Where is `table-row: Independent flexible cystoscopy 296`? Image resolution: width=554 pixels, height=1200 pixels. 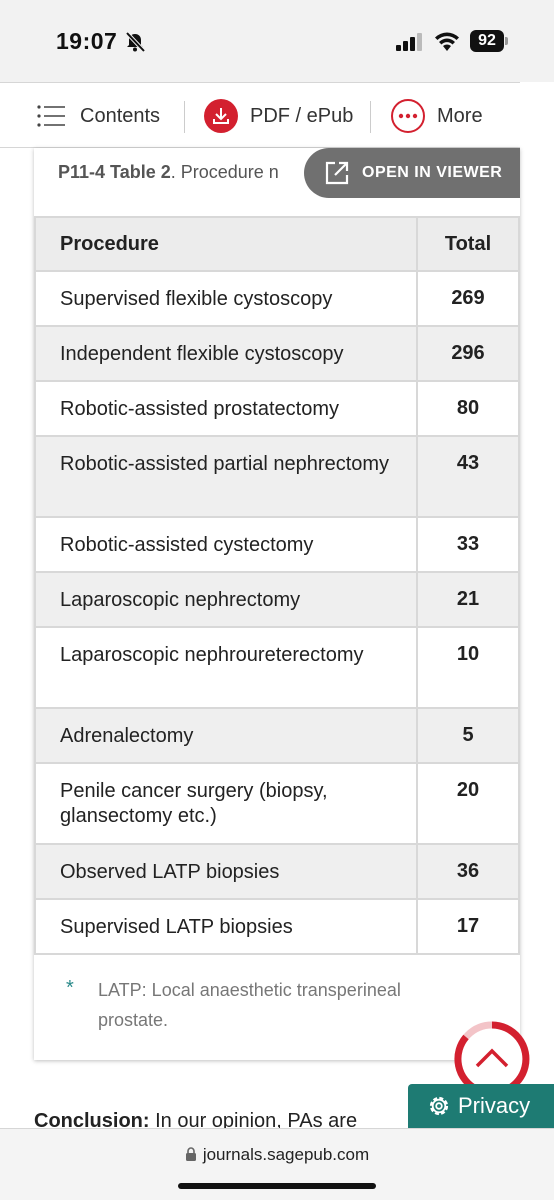
table-row: Independent flexible cystoscopy 296 is located at coordinates (277, 353).